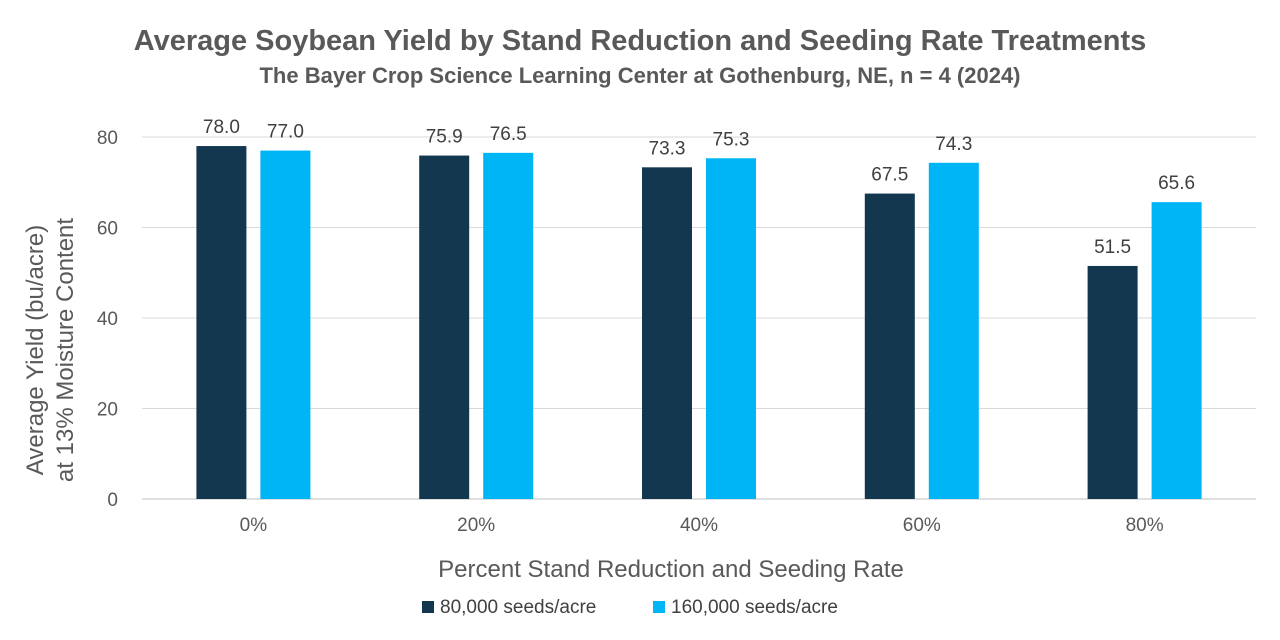 This screenshot has width=1280, height=640. Describe the element at coordinates (65, 350) in the screenshot. I see `y-axis-title-line2: at 13% Moisture Content` at that location.